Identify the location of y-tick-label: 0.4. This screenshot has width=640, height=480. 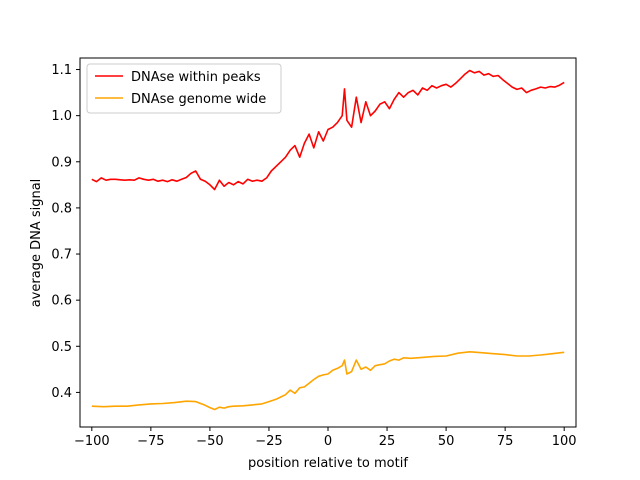
(61, 393).